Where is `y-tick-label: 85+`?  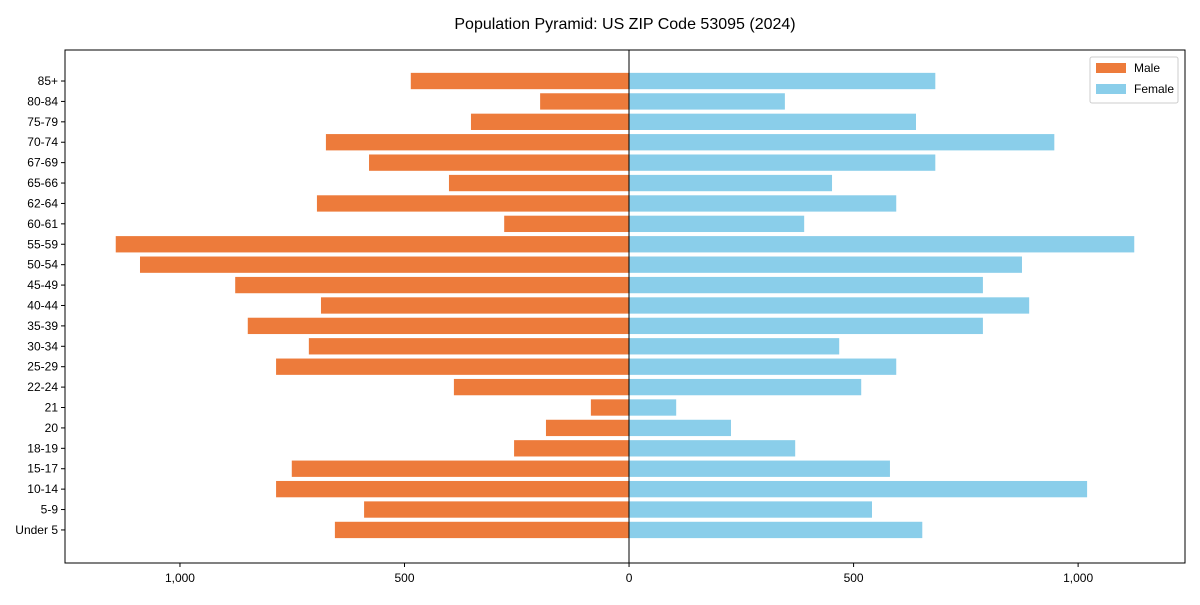
y-tick-label: 85+ is located at coordinates (48, 81).